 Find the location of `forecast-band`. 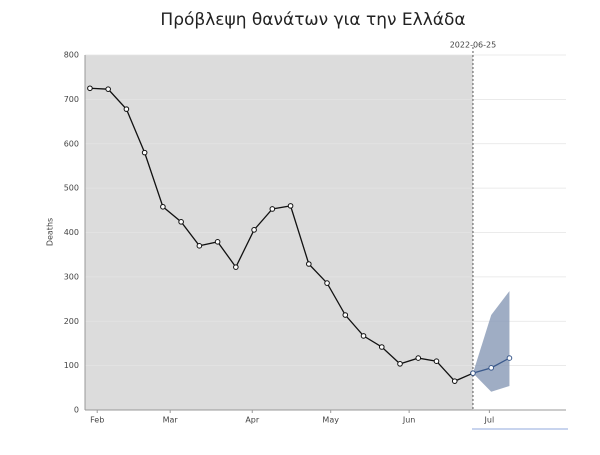

forecast-band is located at coordinates (491, 341).